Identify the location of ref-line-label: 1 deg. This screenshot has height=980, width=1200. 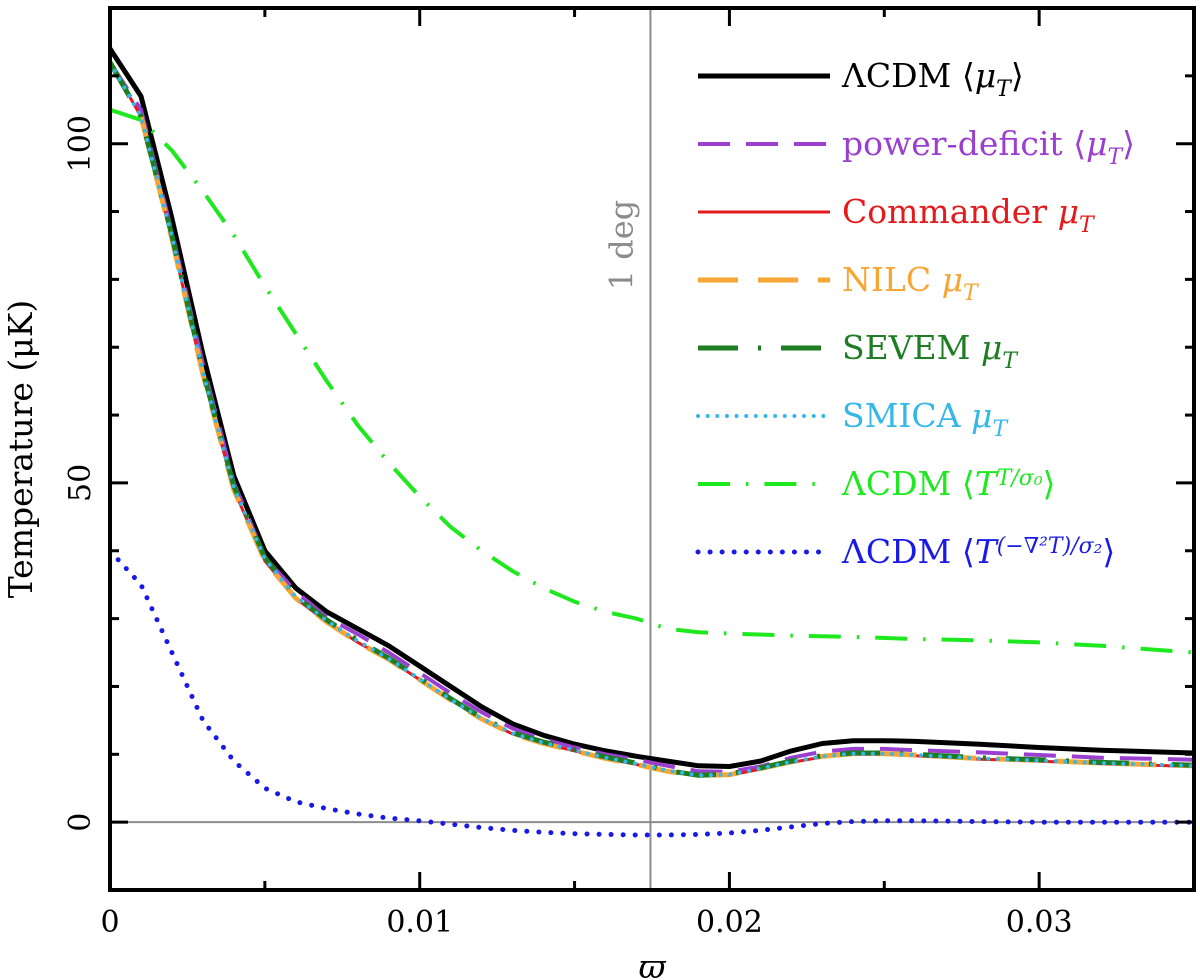
(621, 245).